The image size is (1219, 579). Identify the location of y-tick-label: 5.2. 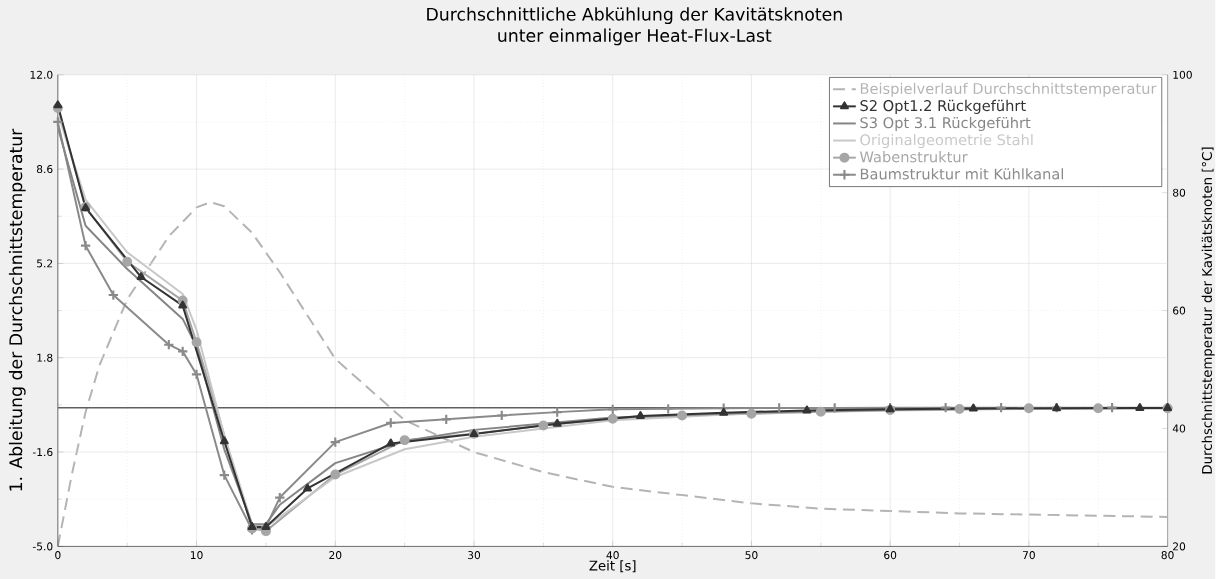
(45, 263).